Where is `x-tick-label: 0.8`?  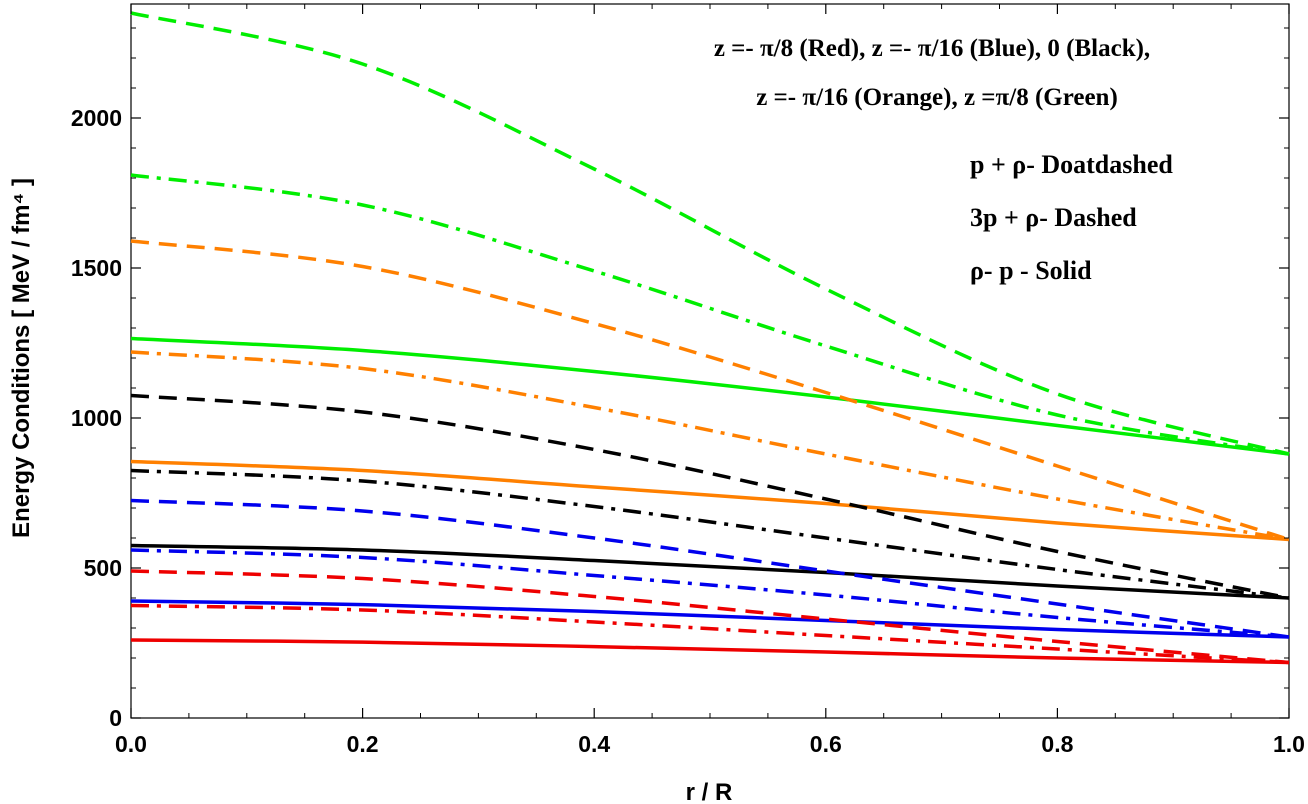
x-tick-label: 0.8 is located at coordinates (1057, 744).